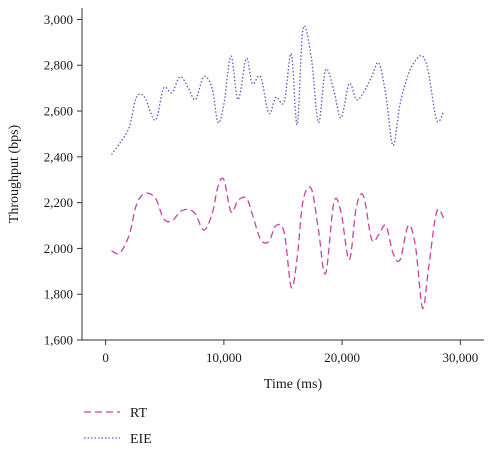 The image size is (500, 456). What do you see at coordinates (105, 357) in the screenshot?
I see `x-tick-label: 0` at bounding box center [105, 357].